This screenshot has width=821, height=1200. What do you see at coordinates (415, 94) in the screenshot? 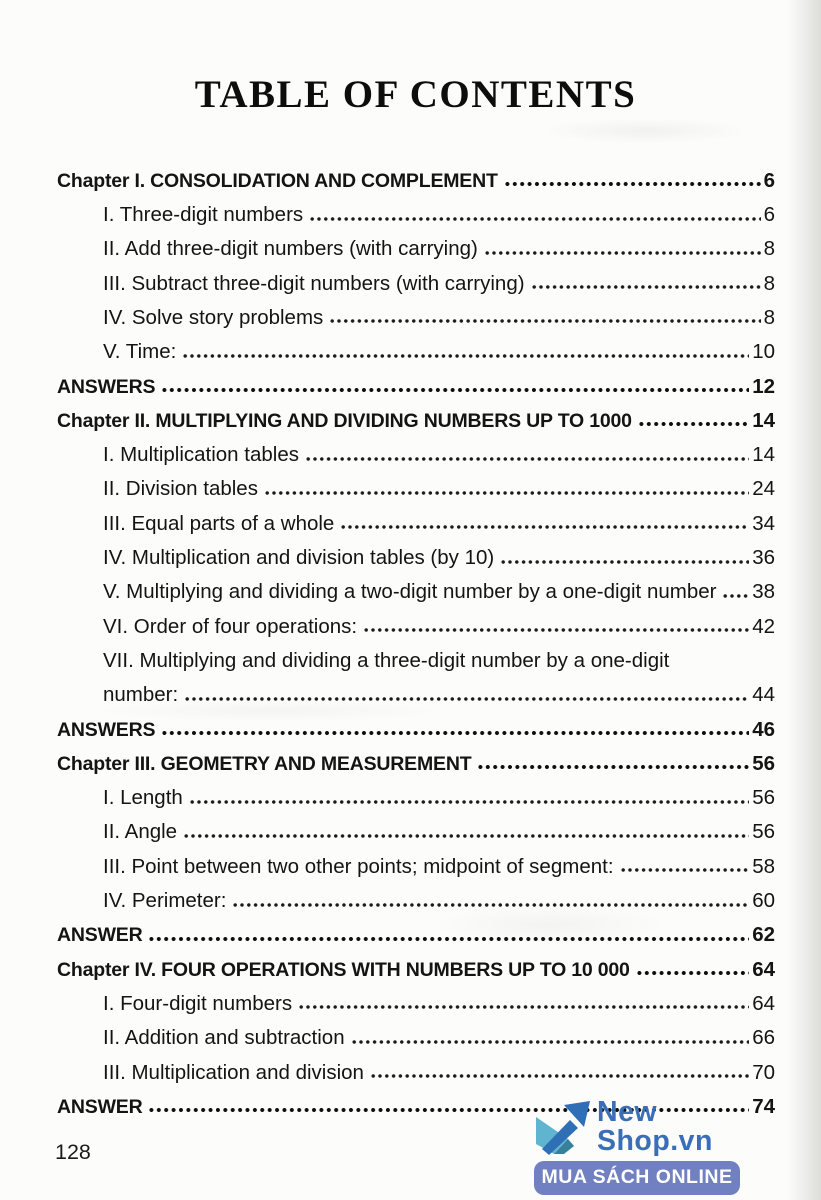
I see `page-title: TABLE OF CONTENTS` at bounding box center [415, 94].